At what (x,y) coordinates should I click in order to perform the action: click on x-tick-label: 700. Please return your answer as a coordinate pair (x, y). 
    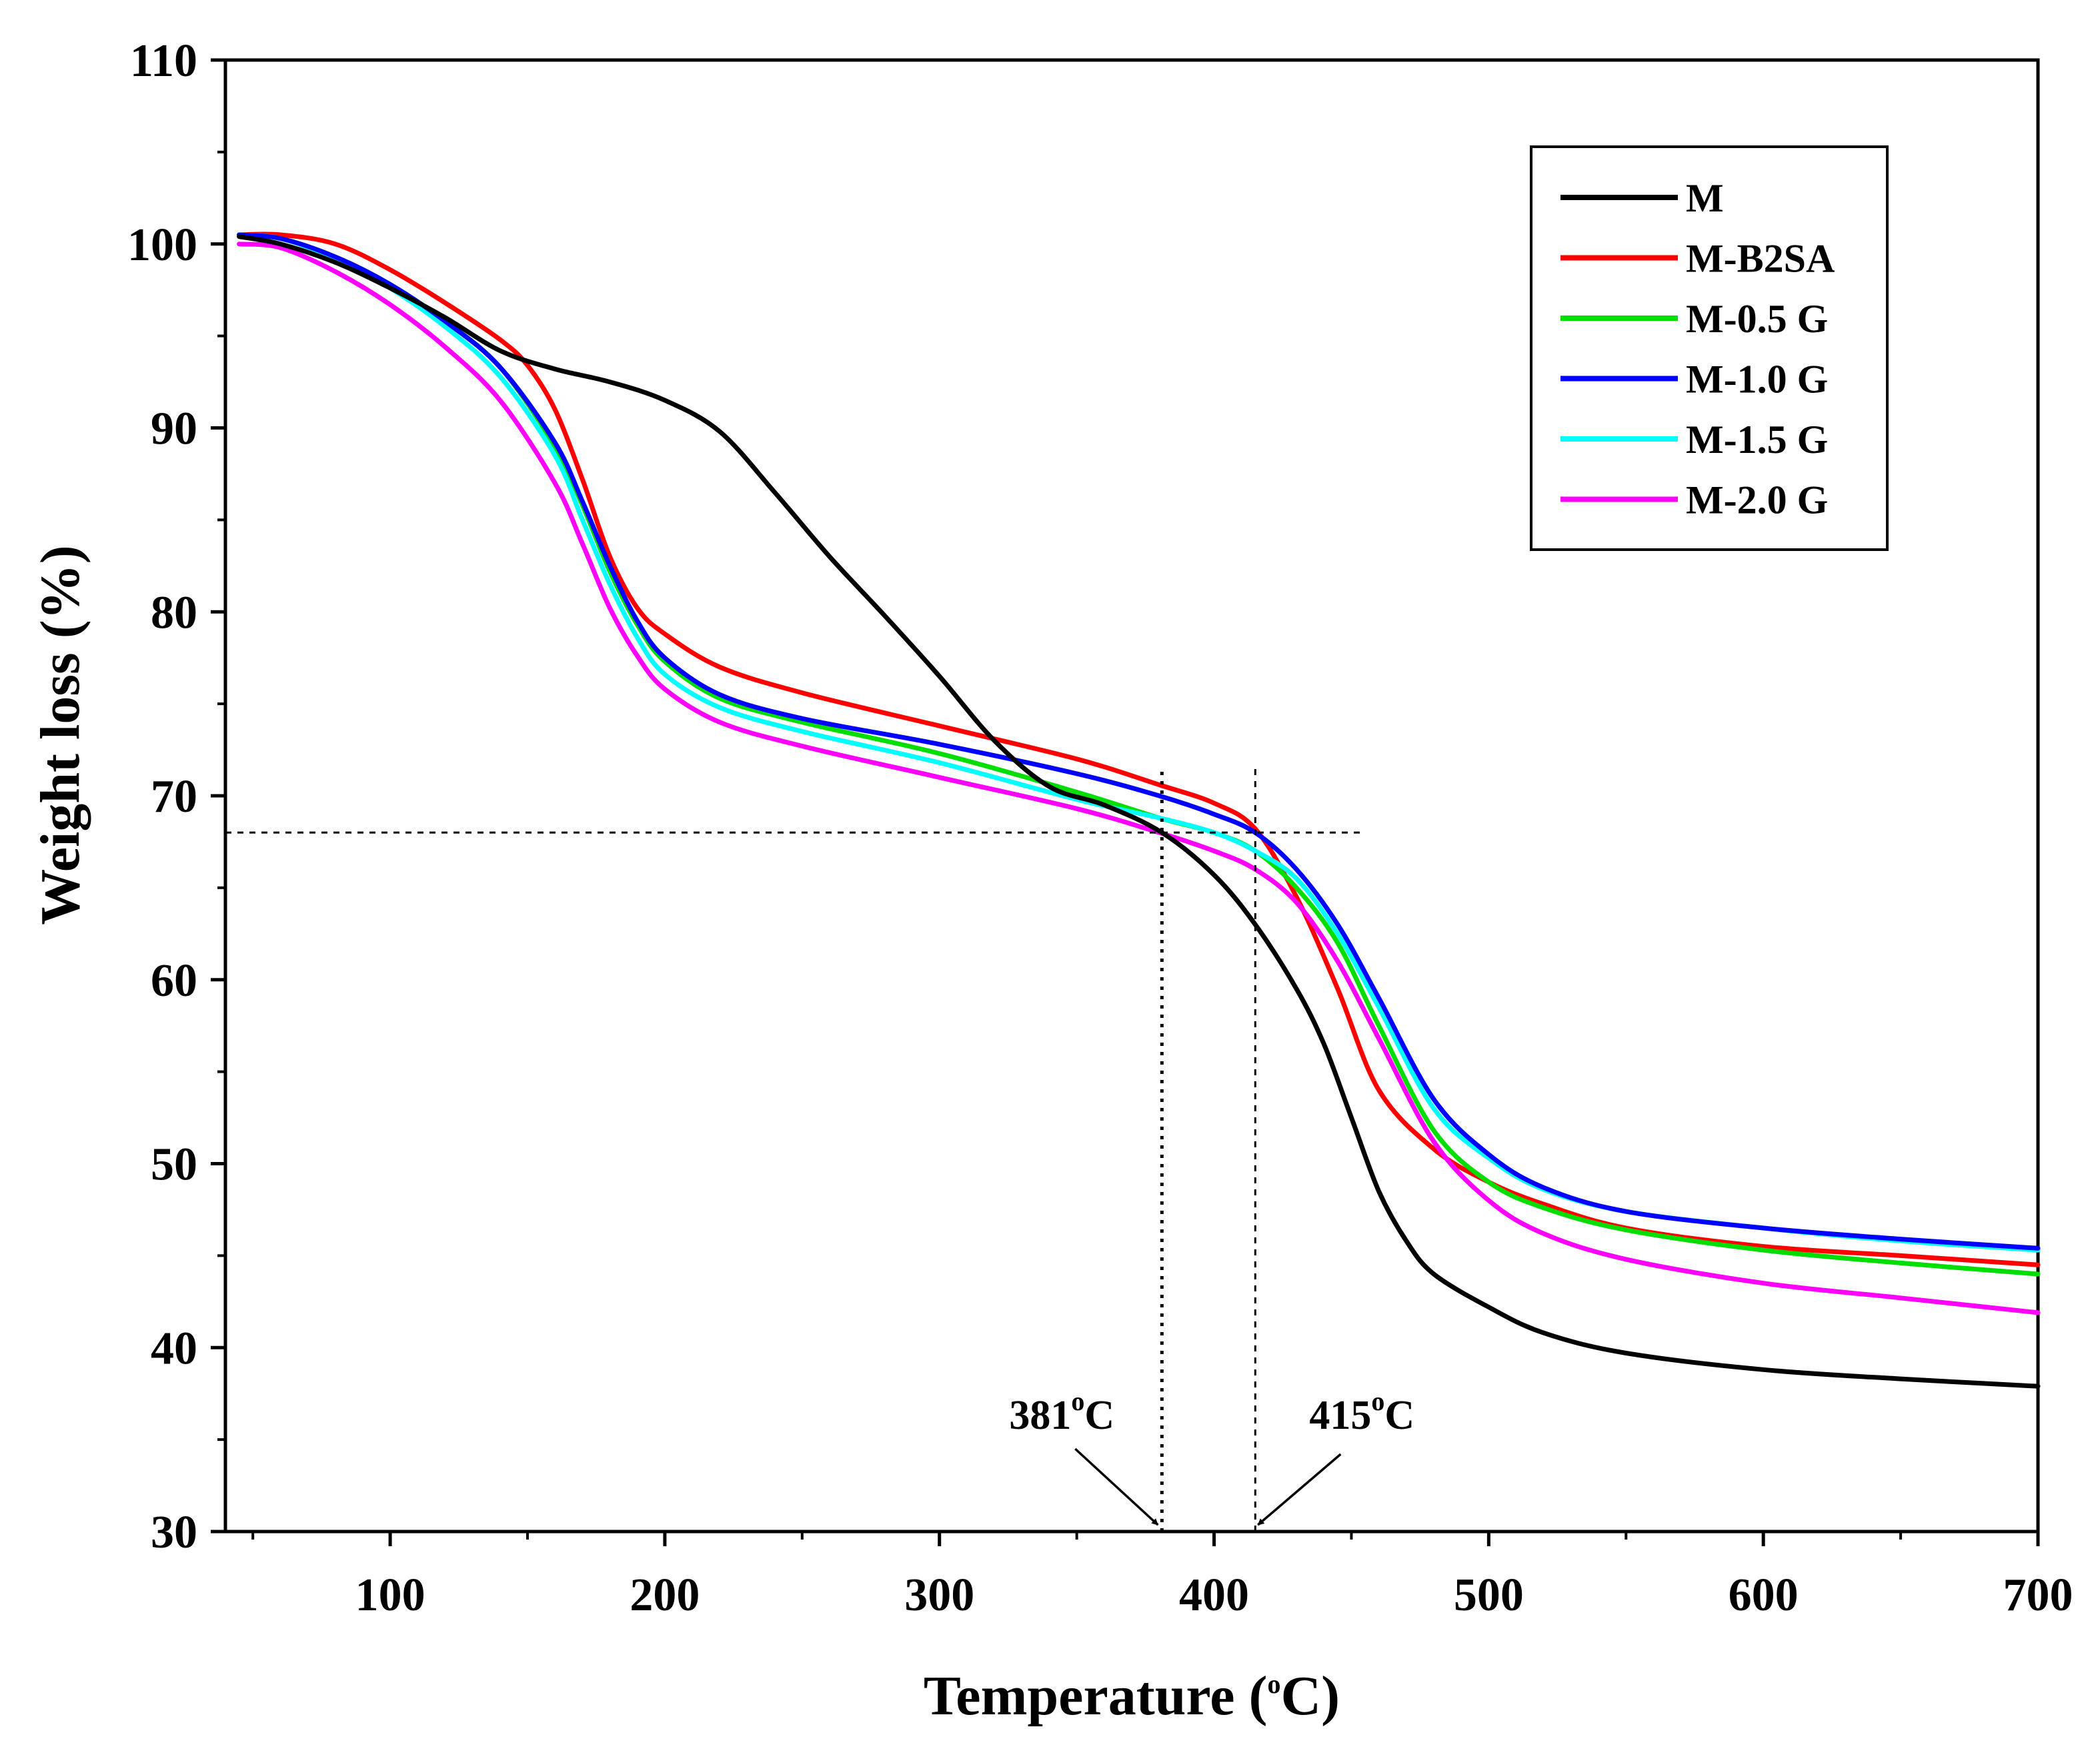
    Looking at the image, I should click on (2038, 1596).